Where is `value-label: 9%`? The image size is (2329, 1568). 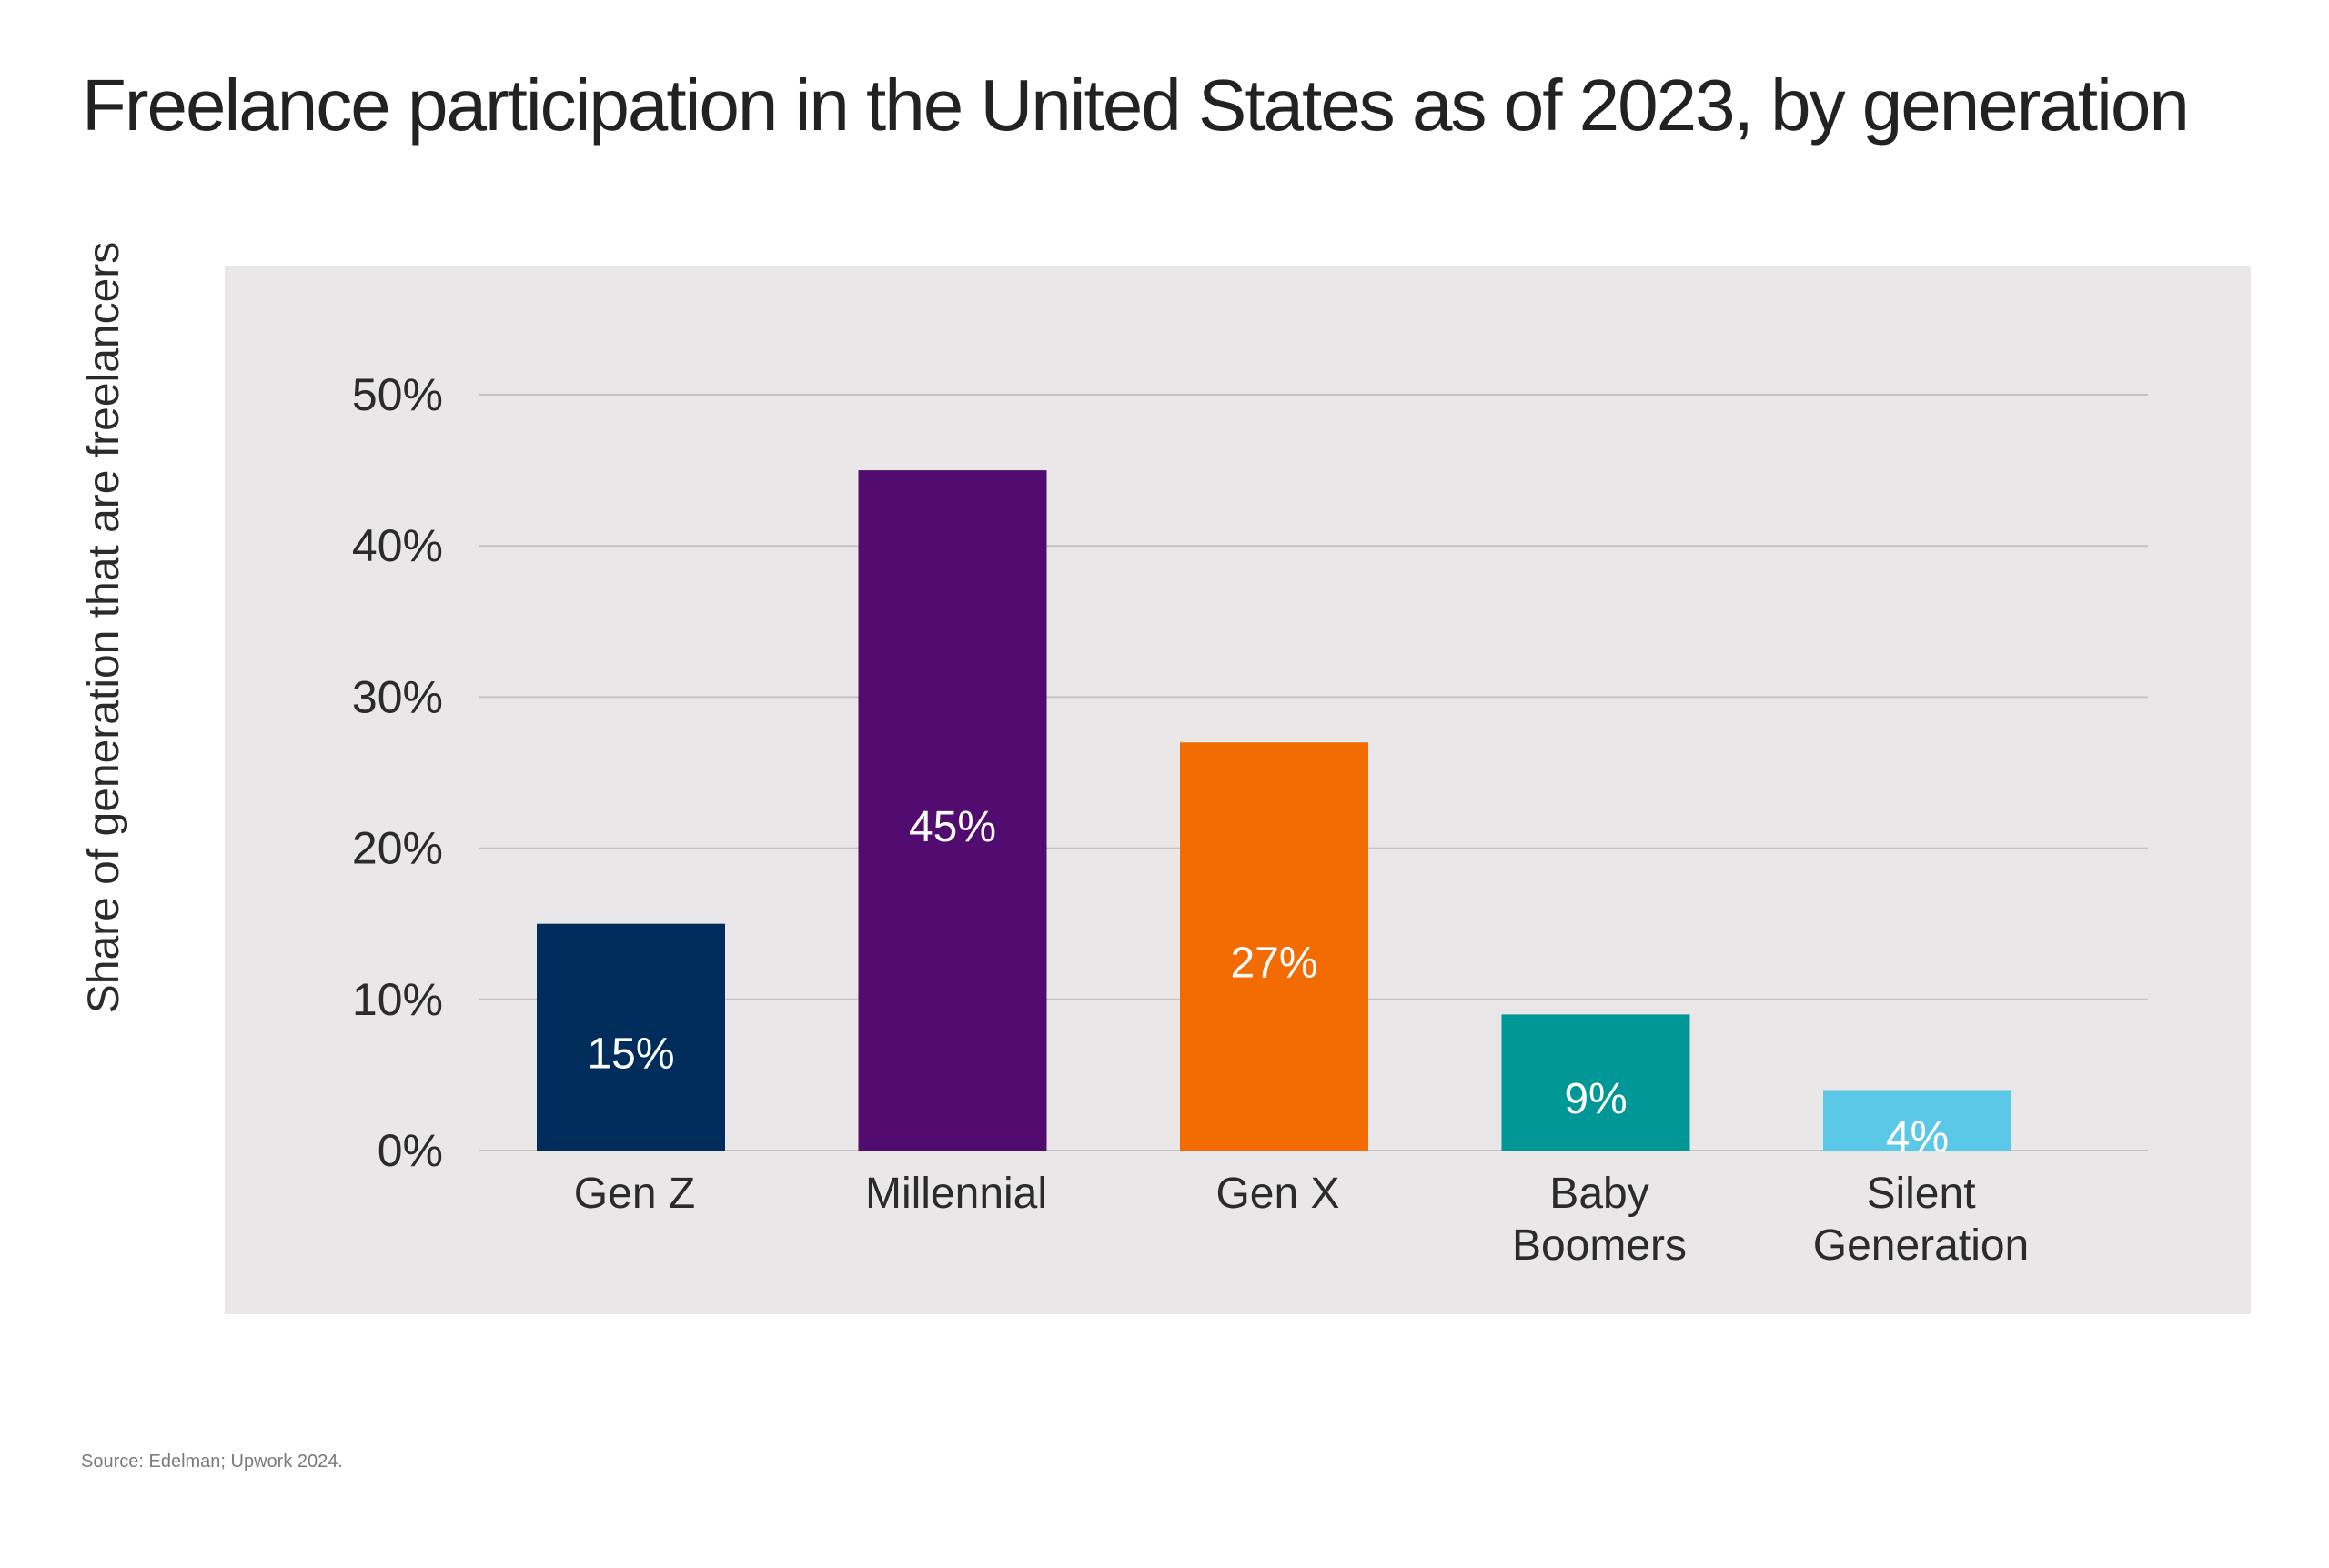
value-label: 9% is located at coordinates (1595, 1099).